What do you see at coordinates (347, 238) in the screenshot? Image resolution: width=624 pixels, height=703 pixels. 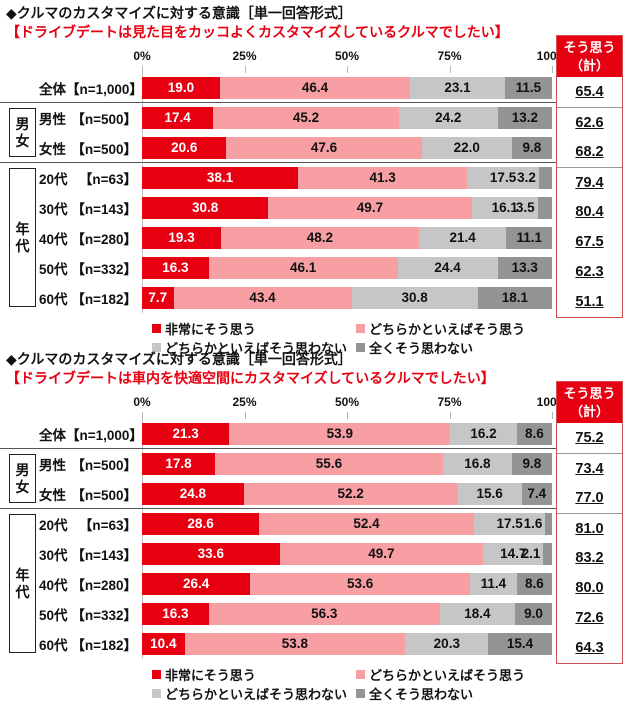 I see `stacked-bar: 19.3 48.2 21.4 11.1` at bounding box center [347, 238].